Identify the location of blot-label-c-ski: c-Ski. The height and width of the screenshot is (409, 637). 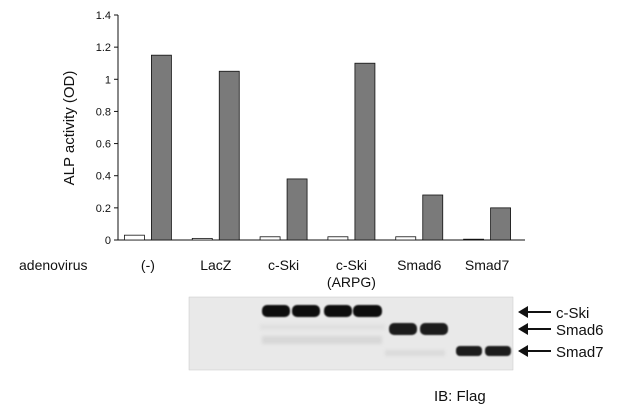
(572, 313).